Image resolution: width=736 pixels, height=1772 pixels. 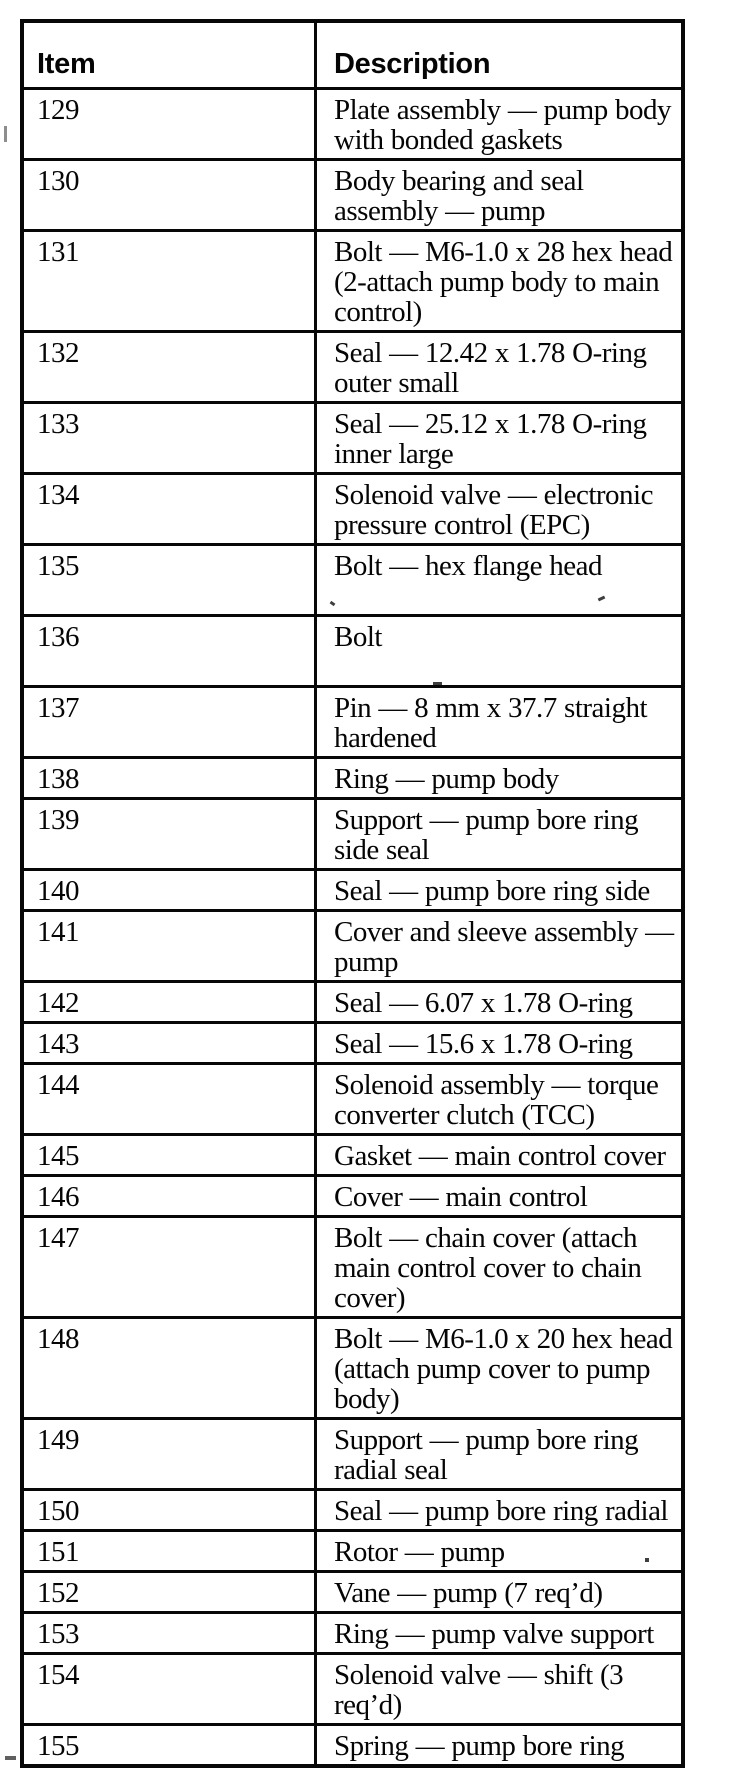 What do you see at coordinates (170, 1633) in the screenshot?
I see `item-cell: 153` at bounding box center [170, 1633].